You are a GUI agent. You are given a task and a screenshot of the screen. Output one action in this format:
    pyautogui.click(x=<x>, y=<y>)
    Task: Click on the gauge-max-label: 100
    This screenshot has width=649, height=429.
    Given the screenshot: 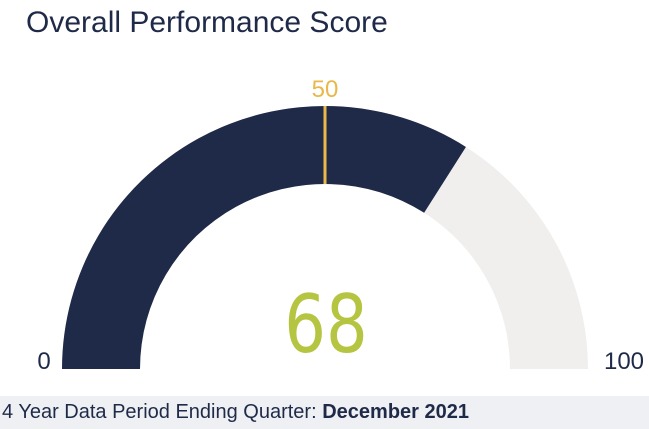 What is the action you would take?
    pyautogui.click(x=624, y=361)
    